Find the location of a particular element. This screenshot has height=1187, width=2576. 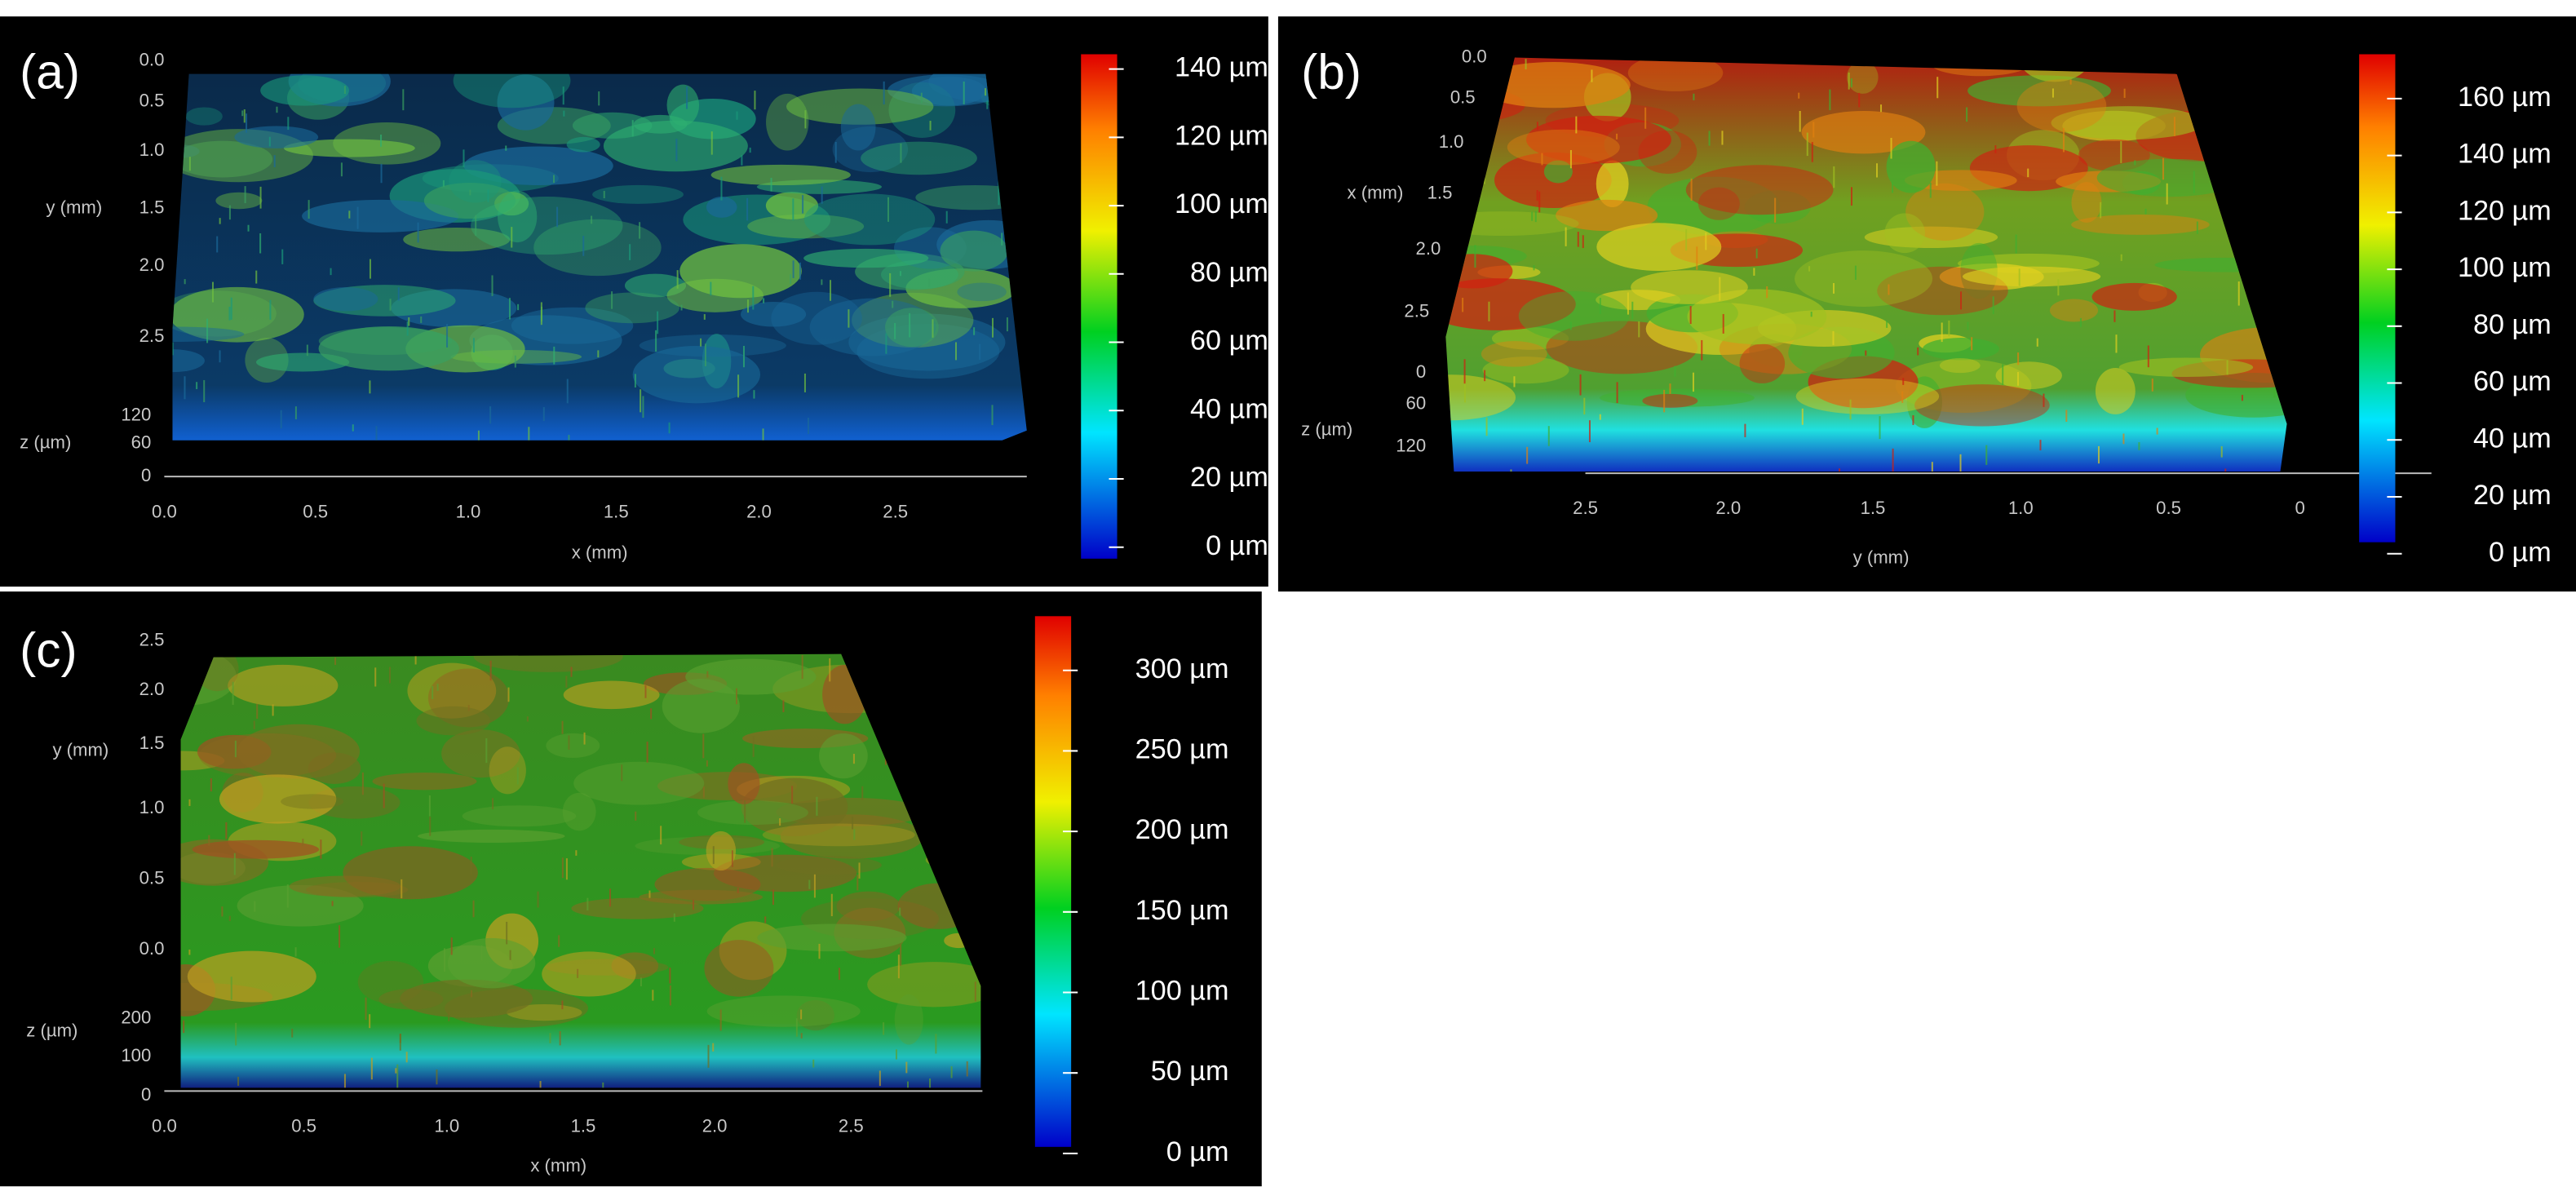

colorbar-label: 80 µm is located at coordinates (1229, 272).